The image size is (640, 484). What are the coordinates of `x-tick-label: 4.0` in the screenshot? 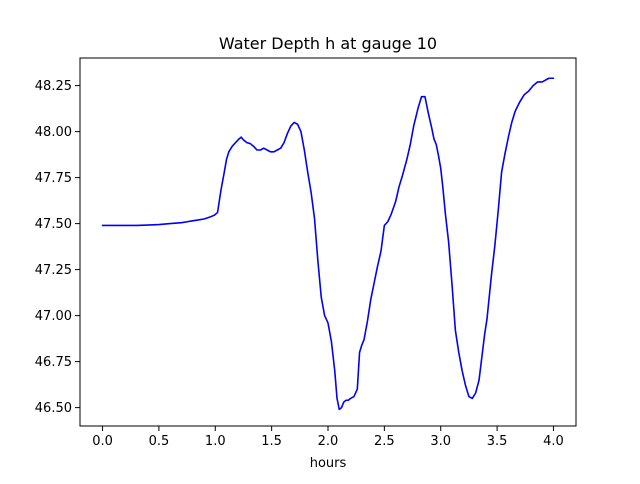 It's located at (553, 441).